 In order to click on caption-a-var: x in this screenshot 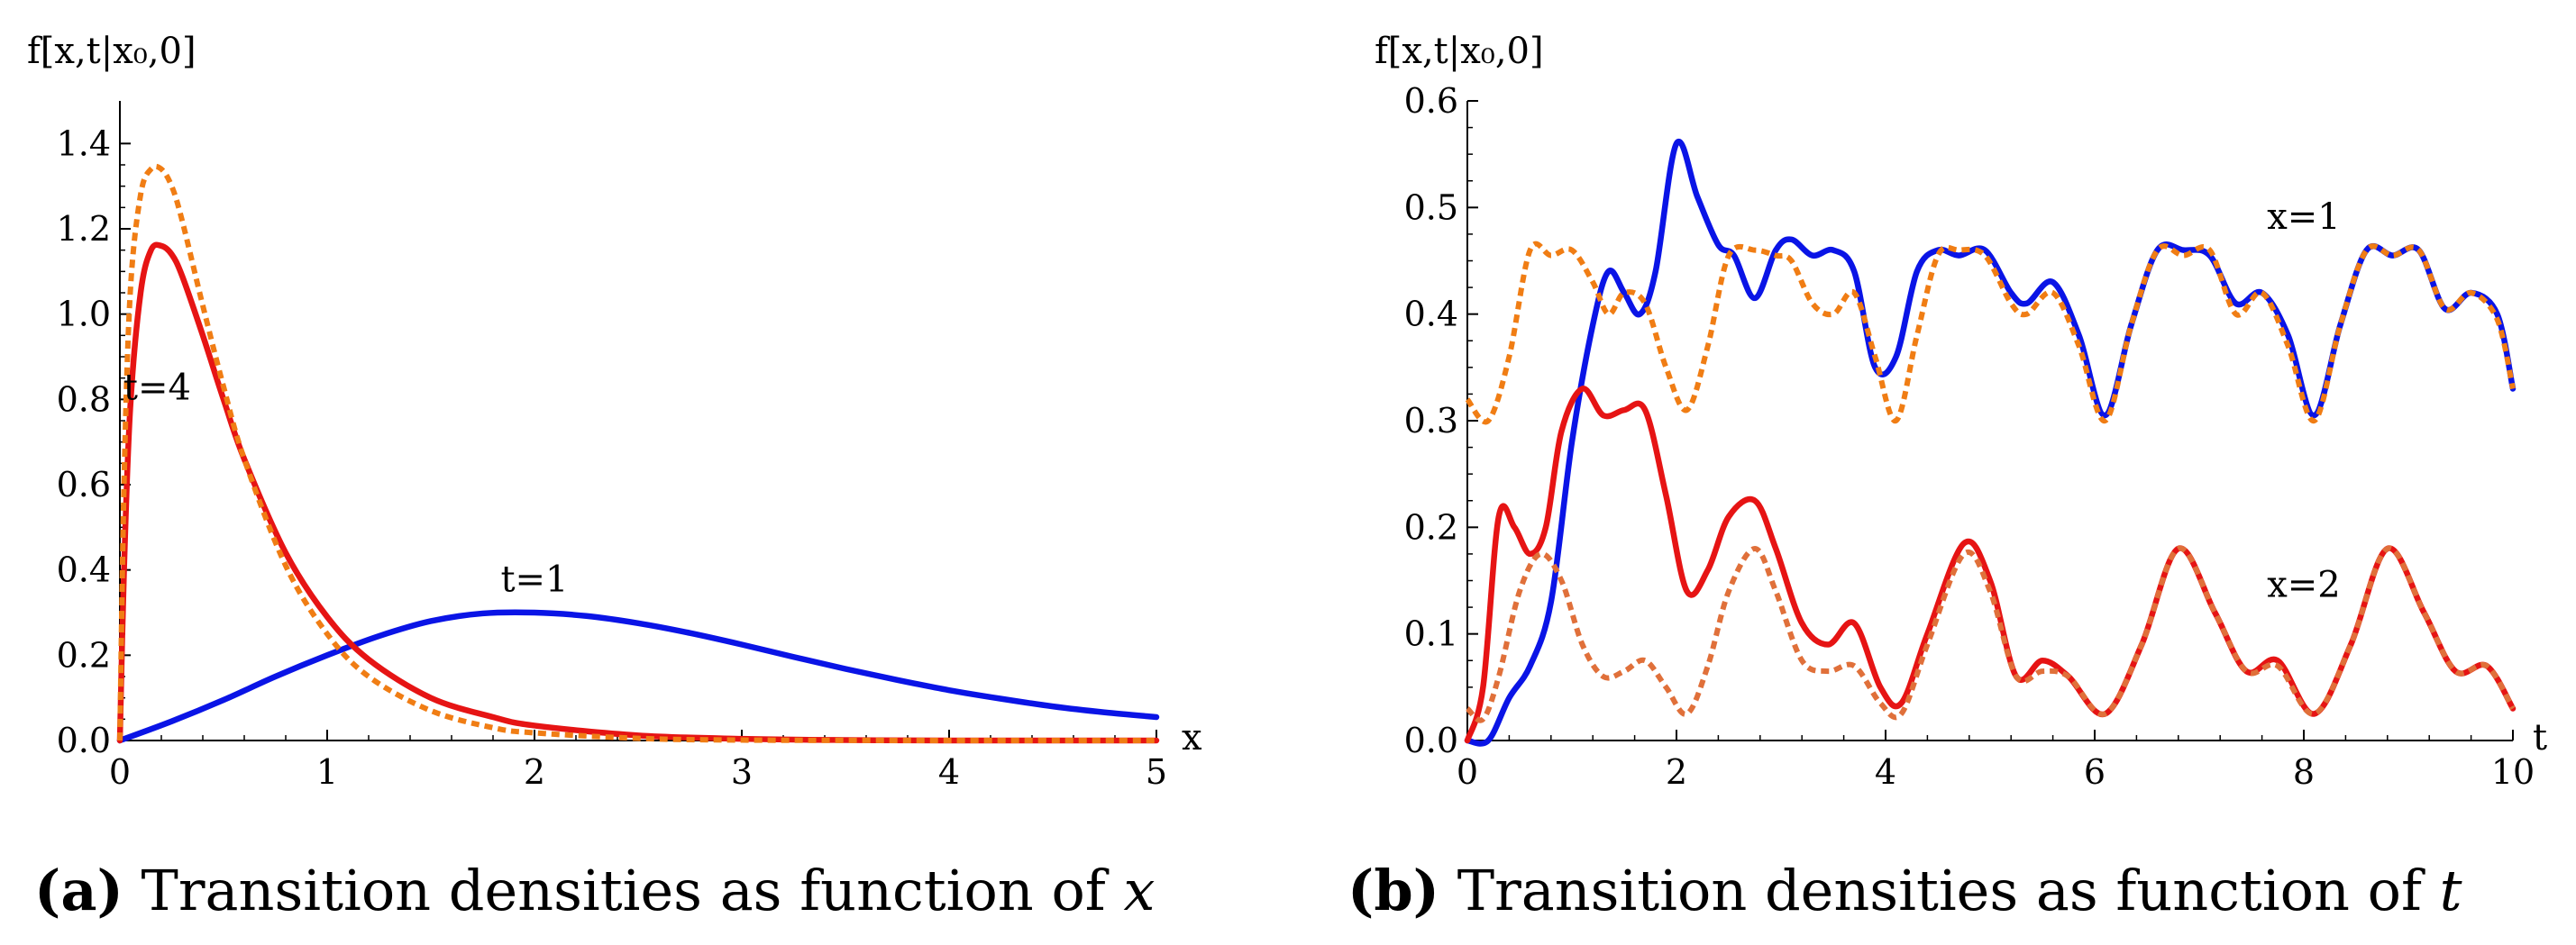, I will do `click(1139, 890)`.